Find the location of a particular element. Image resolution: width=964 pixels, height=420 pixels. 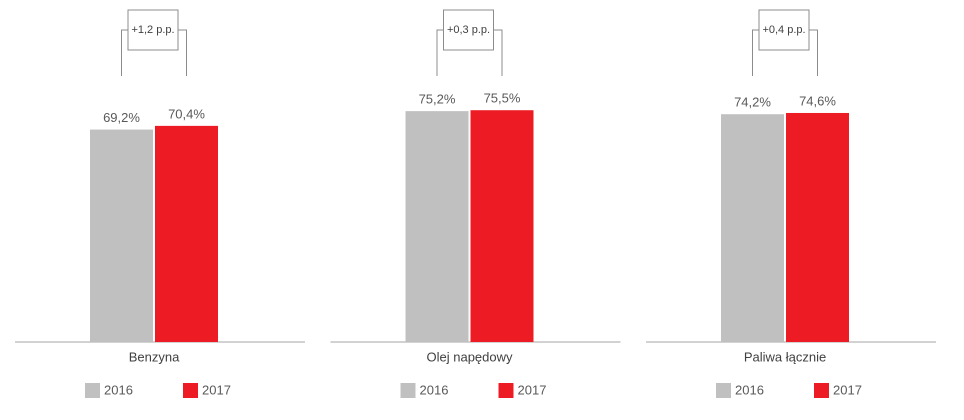

value-label: 69,2% is located at coordinates (121, 117).